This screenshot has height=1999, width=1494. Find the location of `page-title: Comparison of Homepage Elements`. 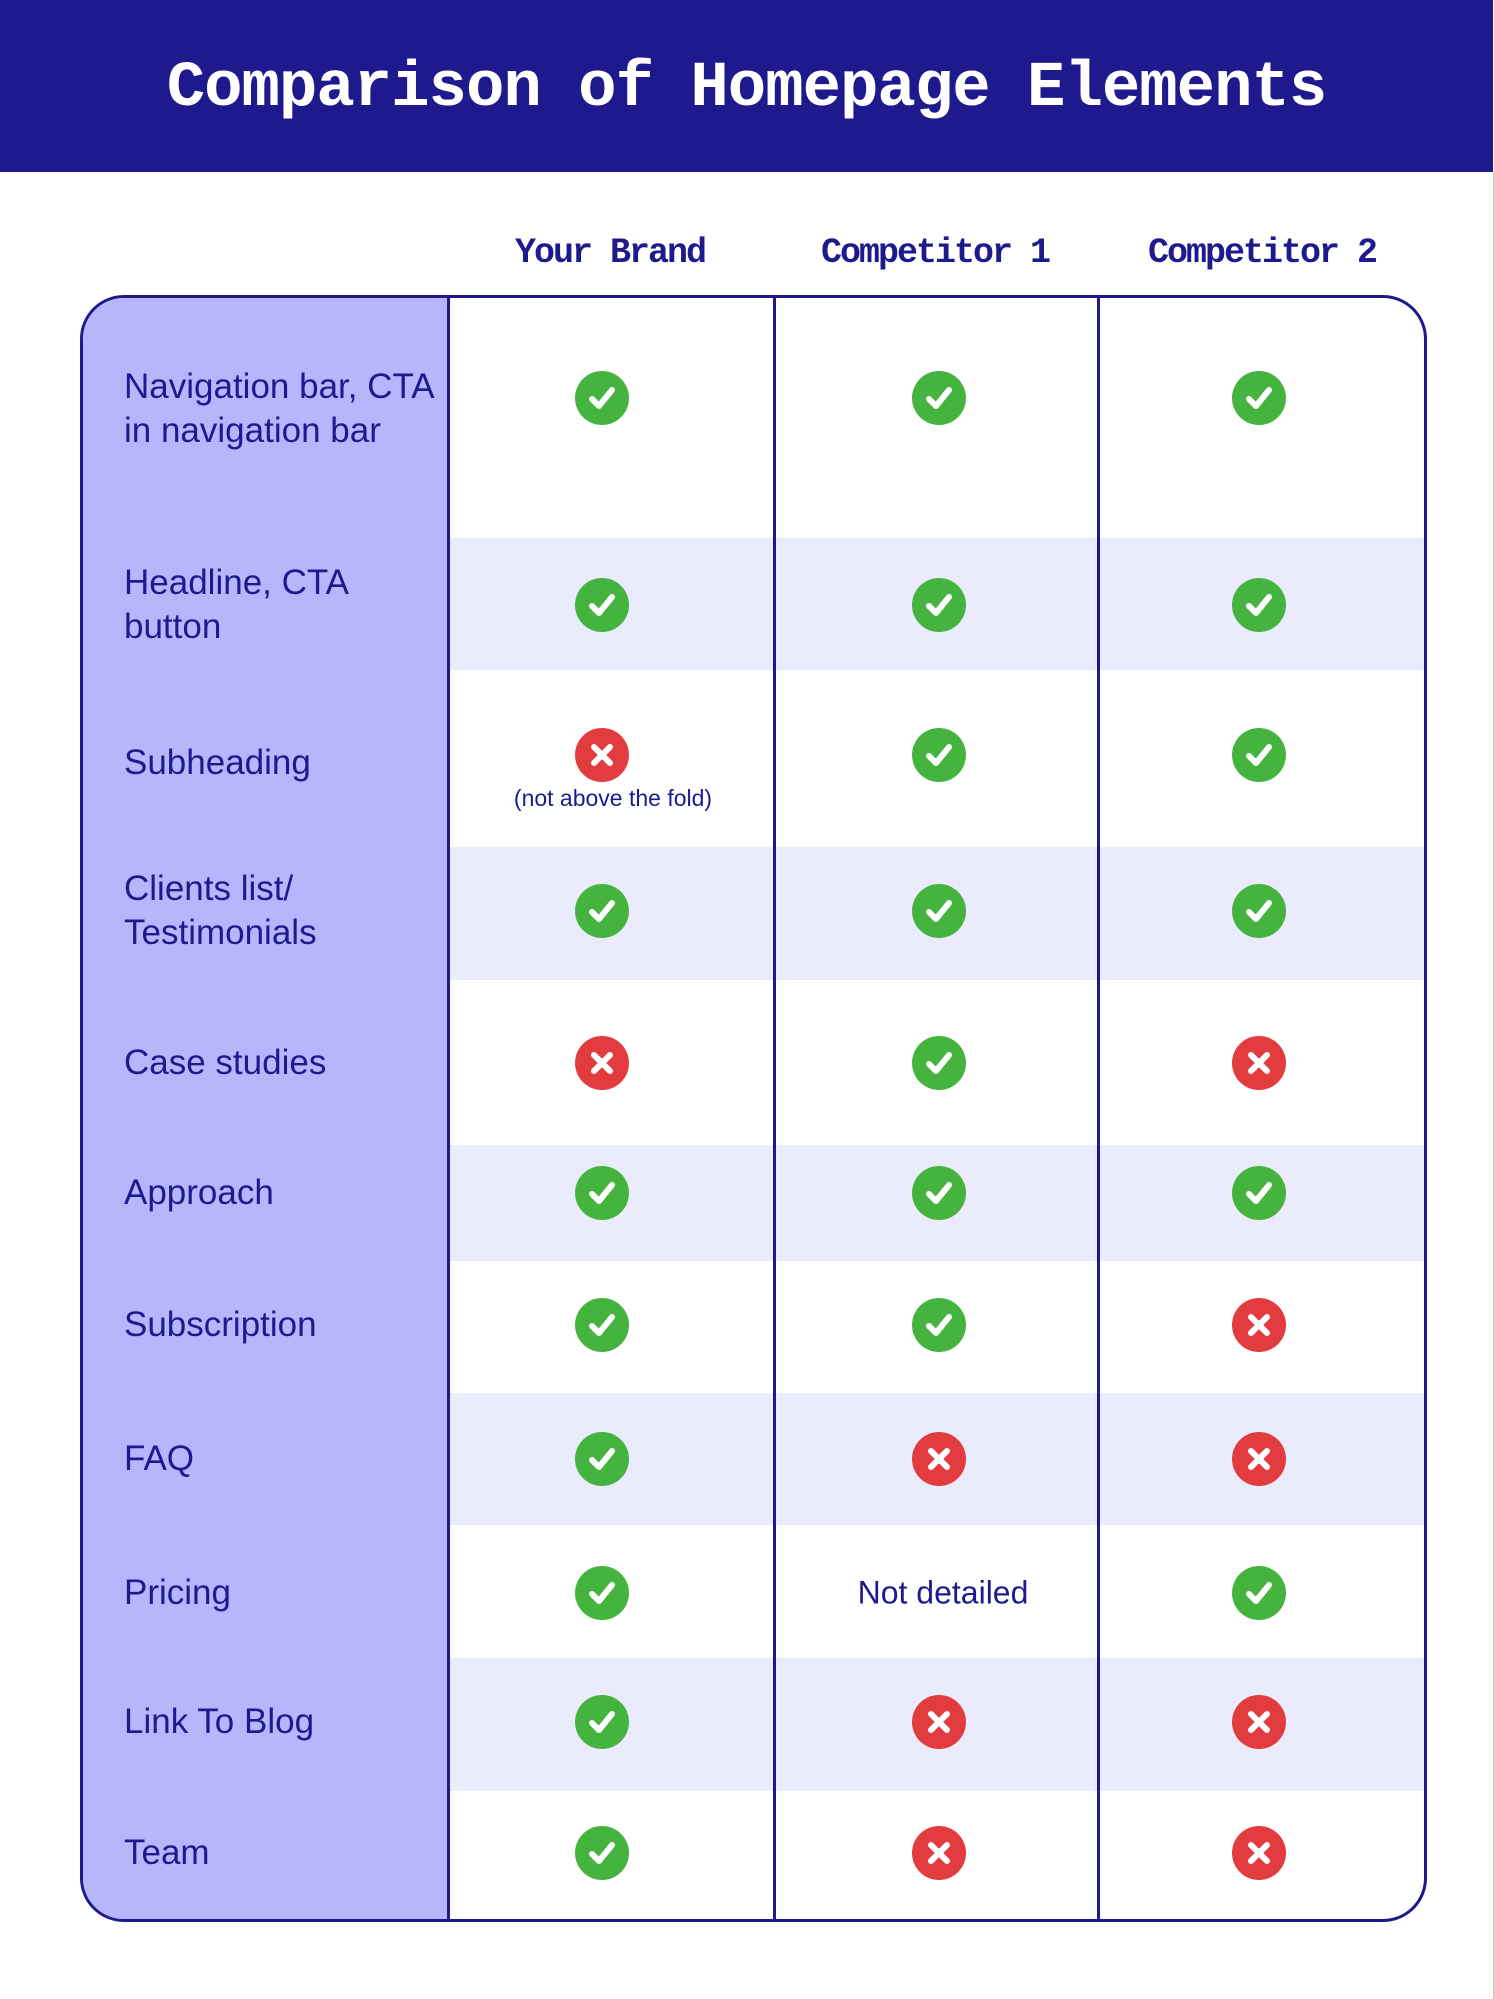

page-title: Comparison of Homepage Elements is located at coordinates (747, 89).